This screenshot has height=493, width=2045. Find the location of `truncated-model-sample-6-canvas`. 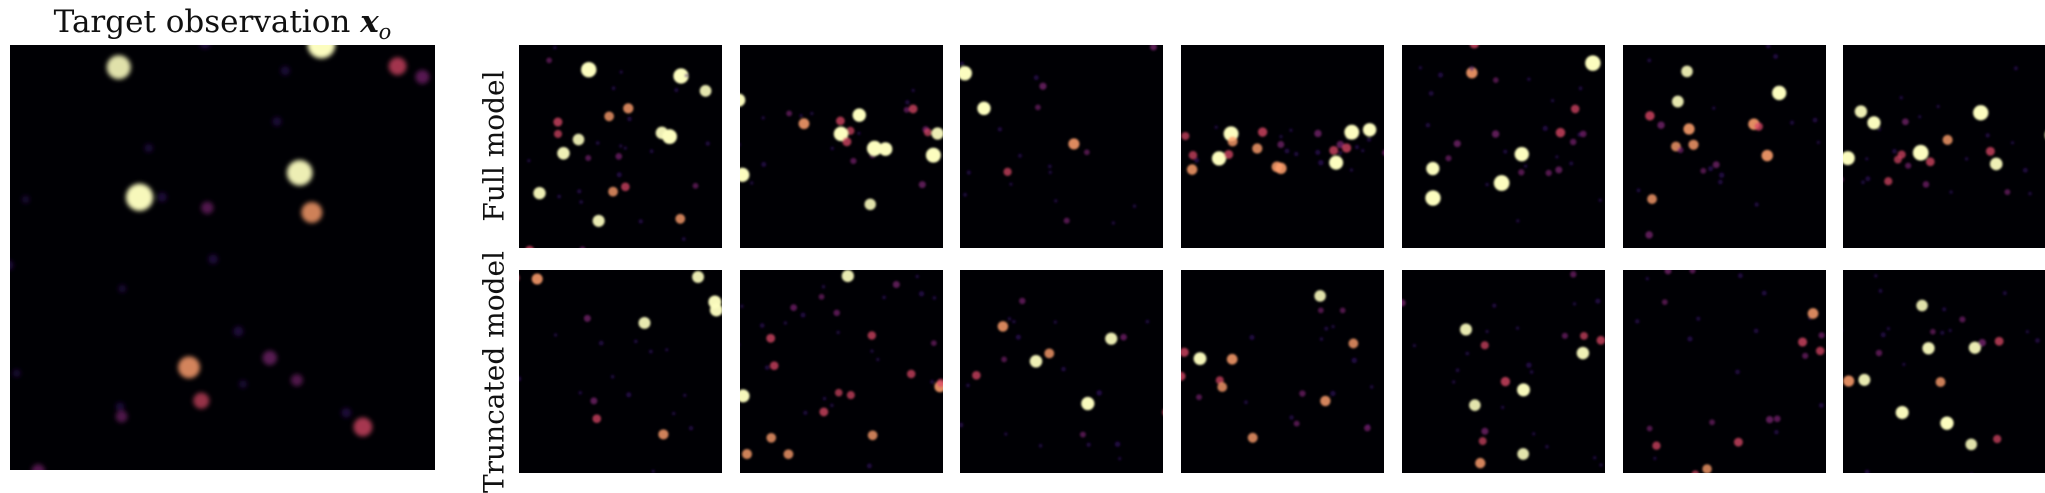

truncated-model-sample-6-canvas is located at coordinates (1724, 371).